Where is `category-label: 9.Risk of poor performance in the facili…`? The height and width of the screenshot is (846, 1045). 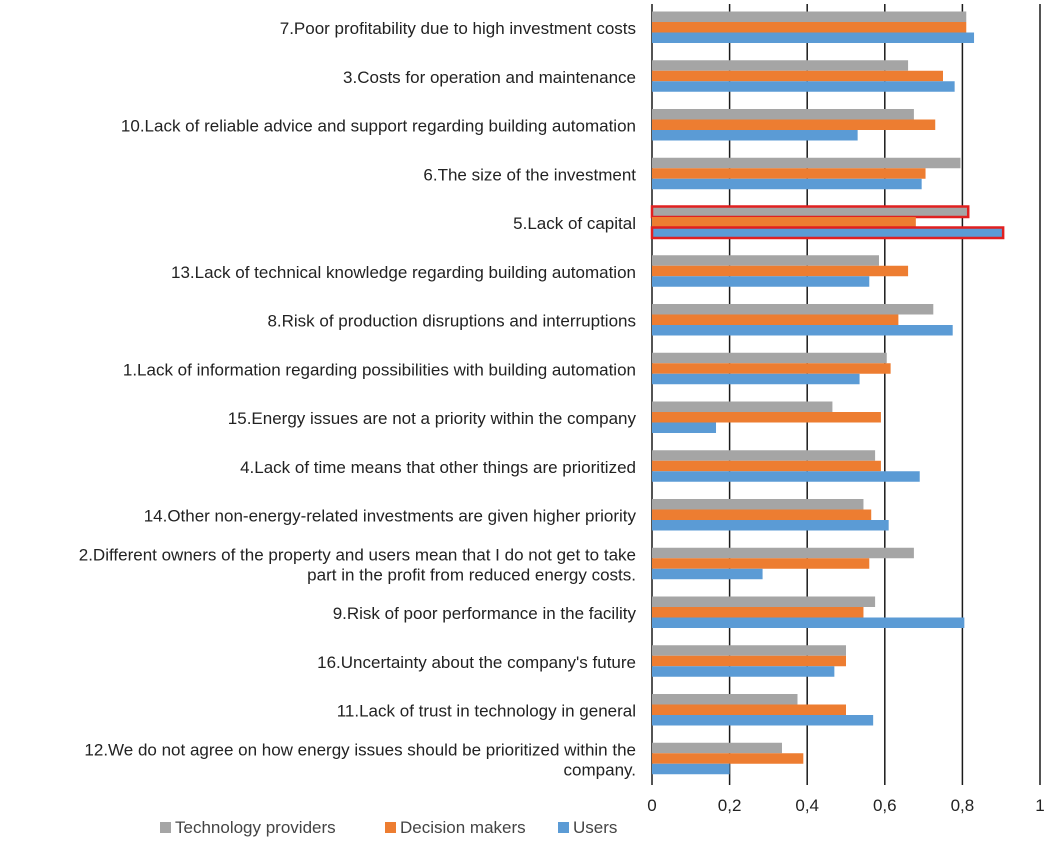
category-label: 9.Risk of poor performance in the facili… is located at coordinates (485, 613).